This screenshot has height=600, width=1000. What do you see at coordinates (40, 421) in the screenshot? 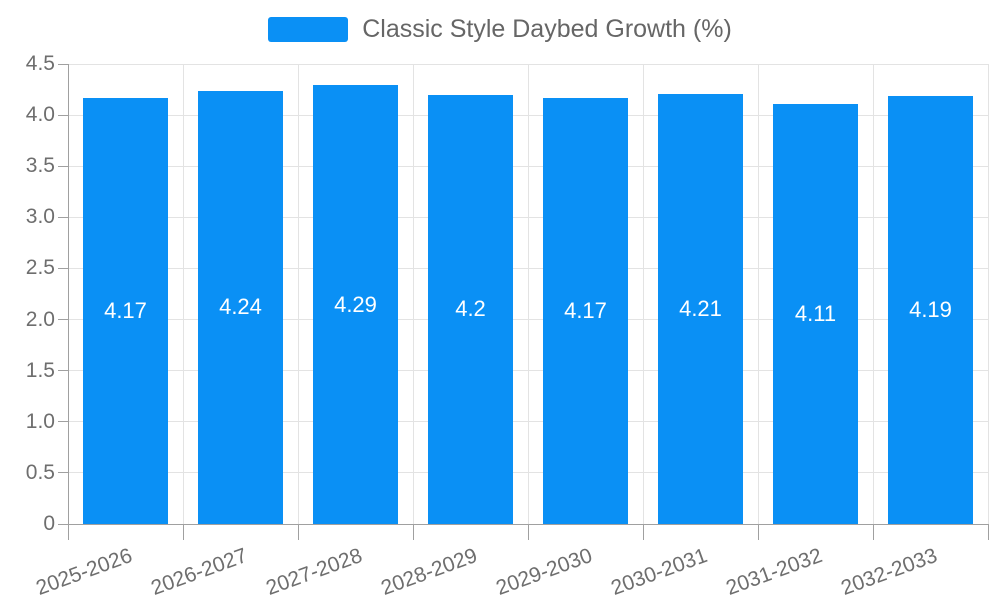
I see `y-axis-tick-label: 1.0` at bounding box center [40, 421].